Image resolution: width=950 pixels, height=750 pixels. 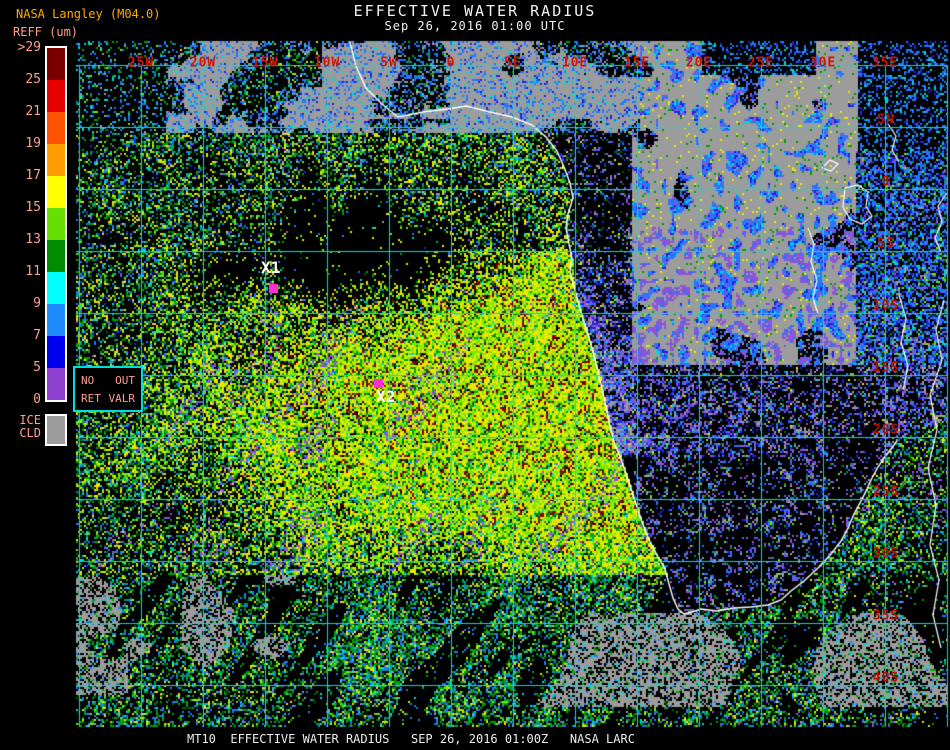 What do you see at coordinates (108, 389) in the screenshot?
I see `retrieval-flag-legend: NO OUT RET VALR` at bounding box center [108, 389].